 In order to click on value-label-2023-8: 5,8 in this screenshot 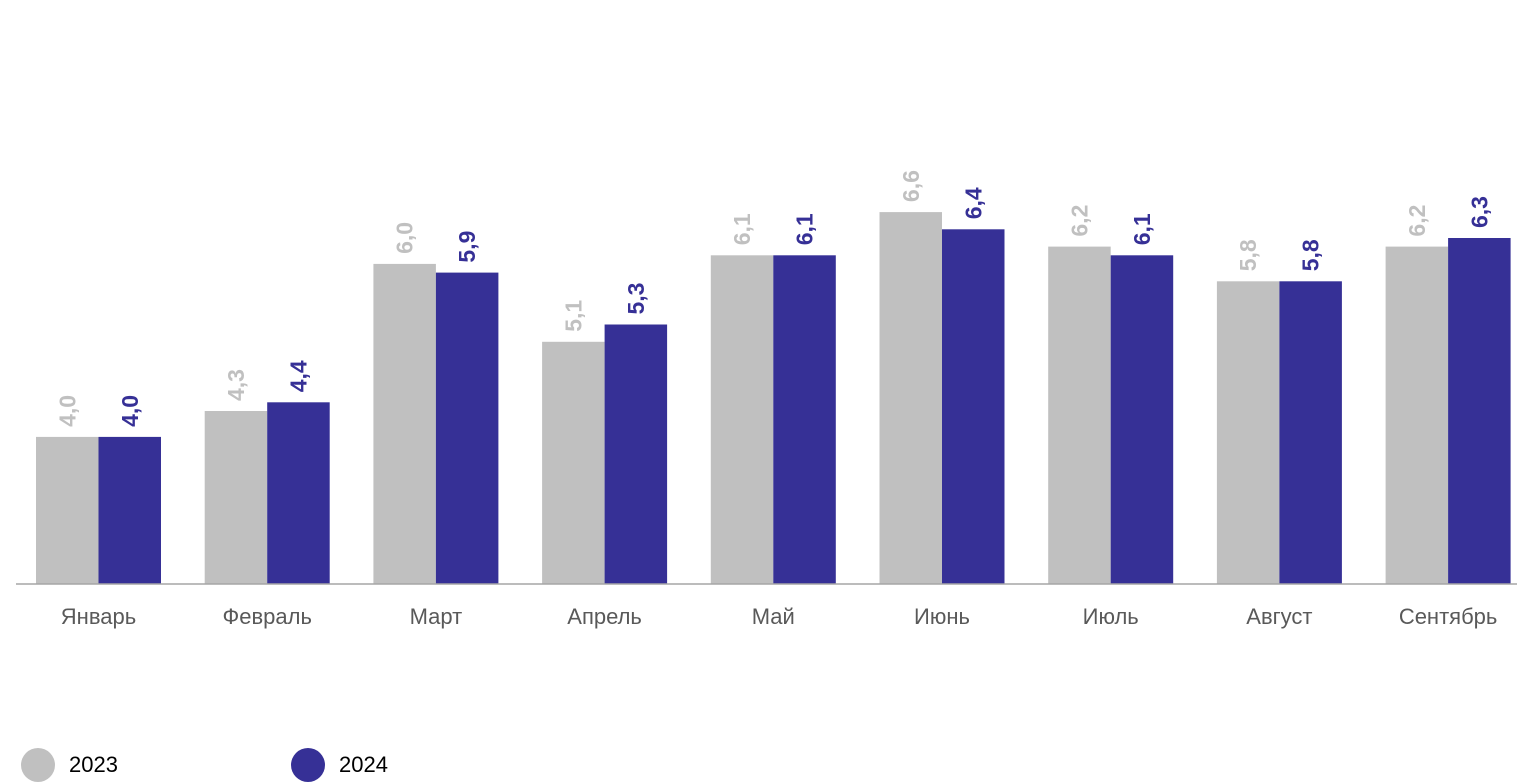, I will do `click(1248, 255)`.